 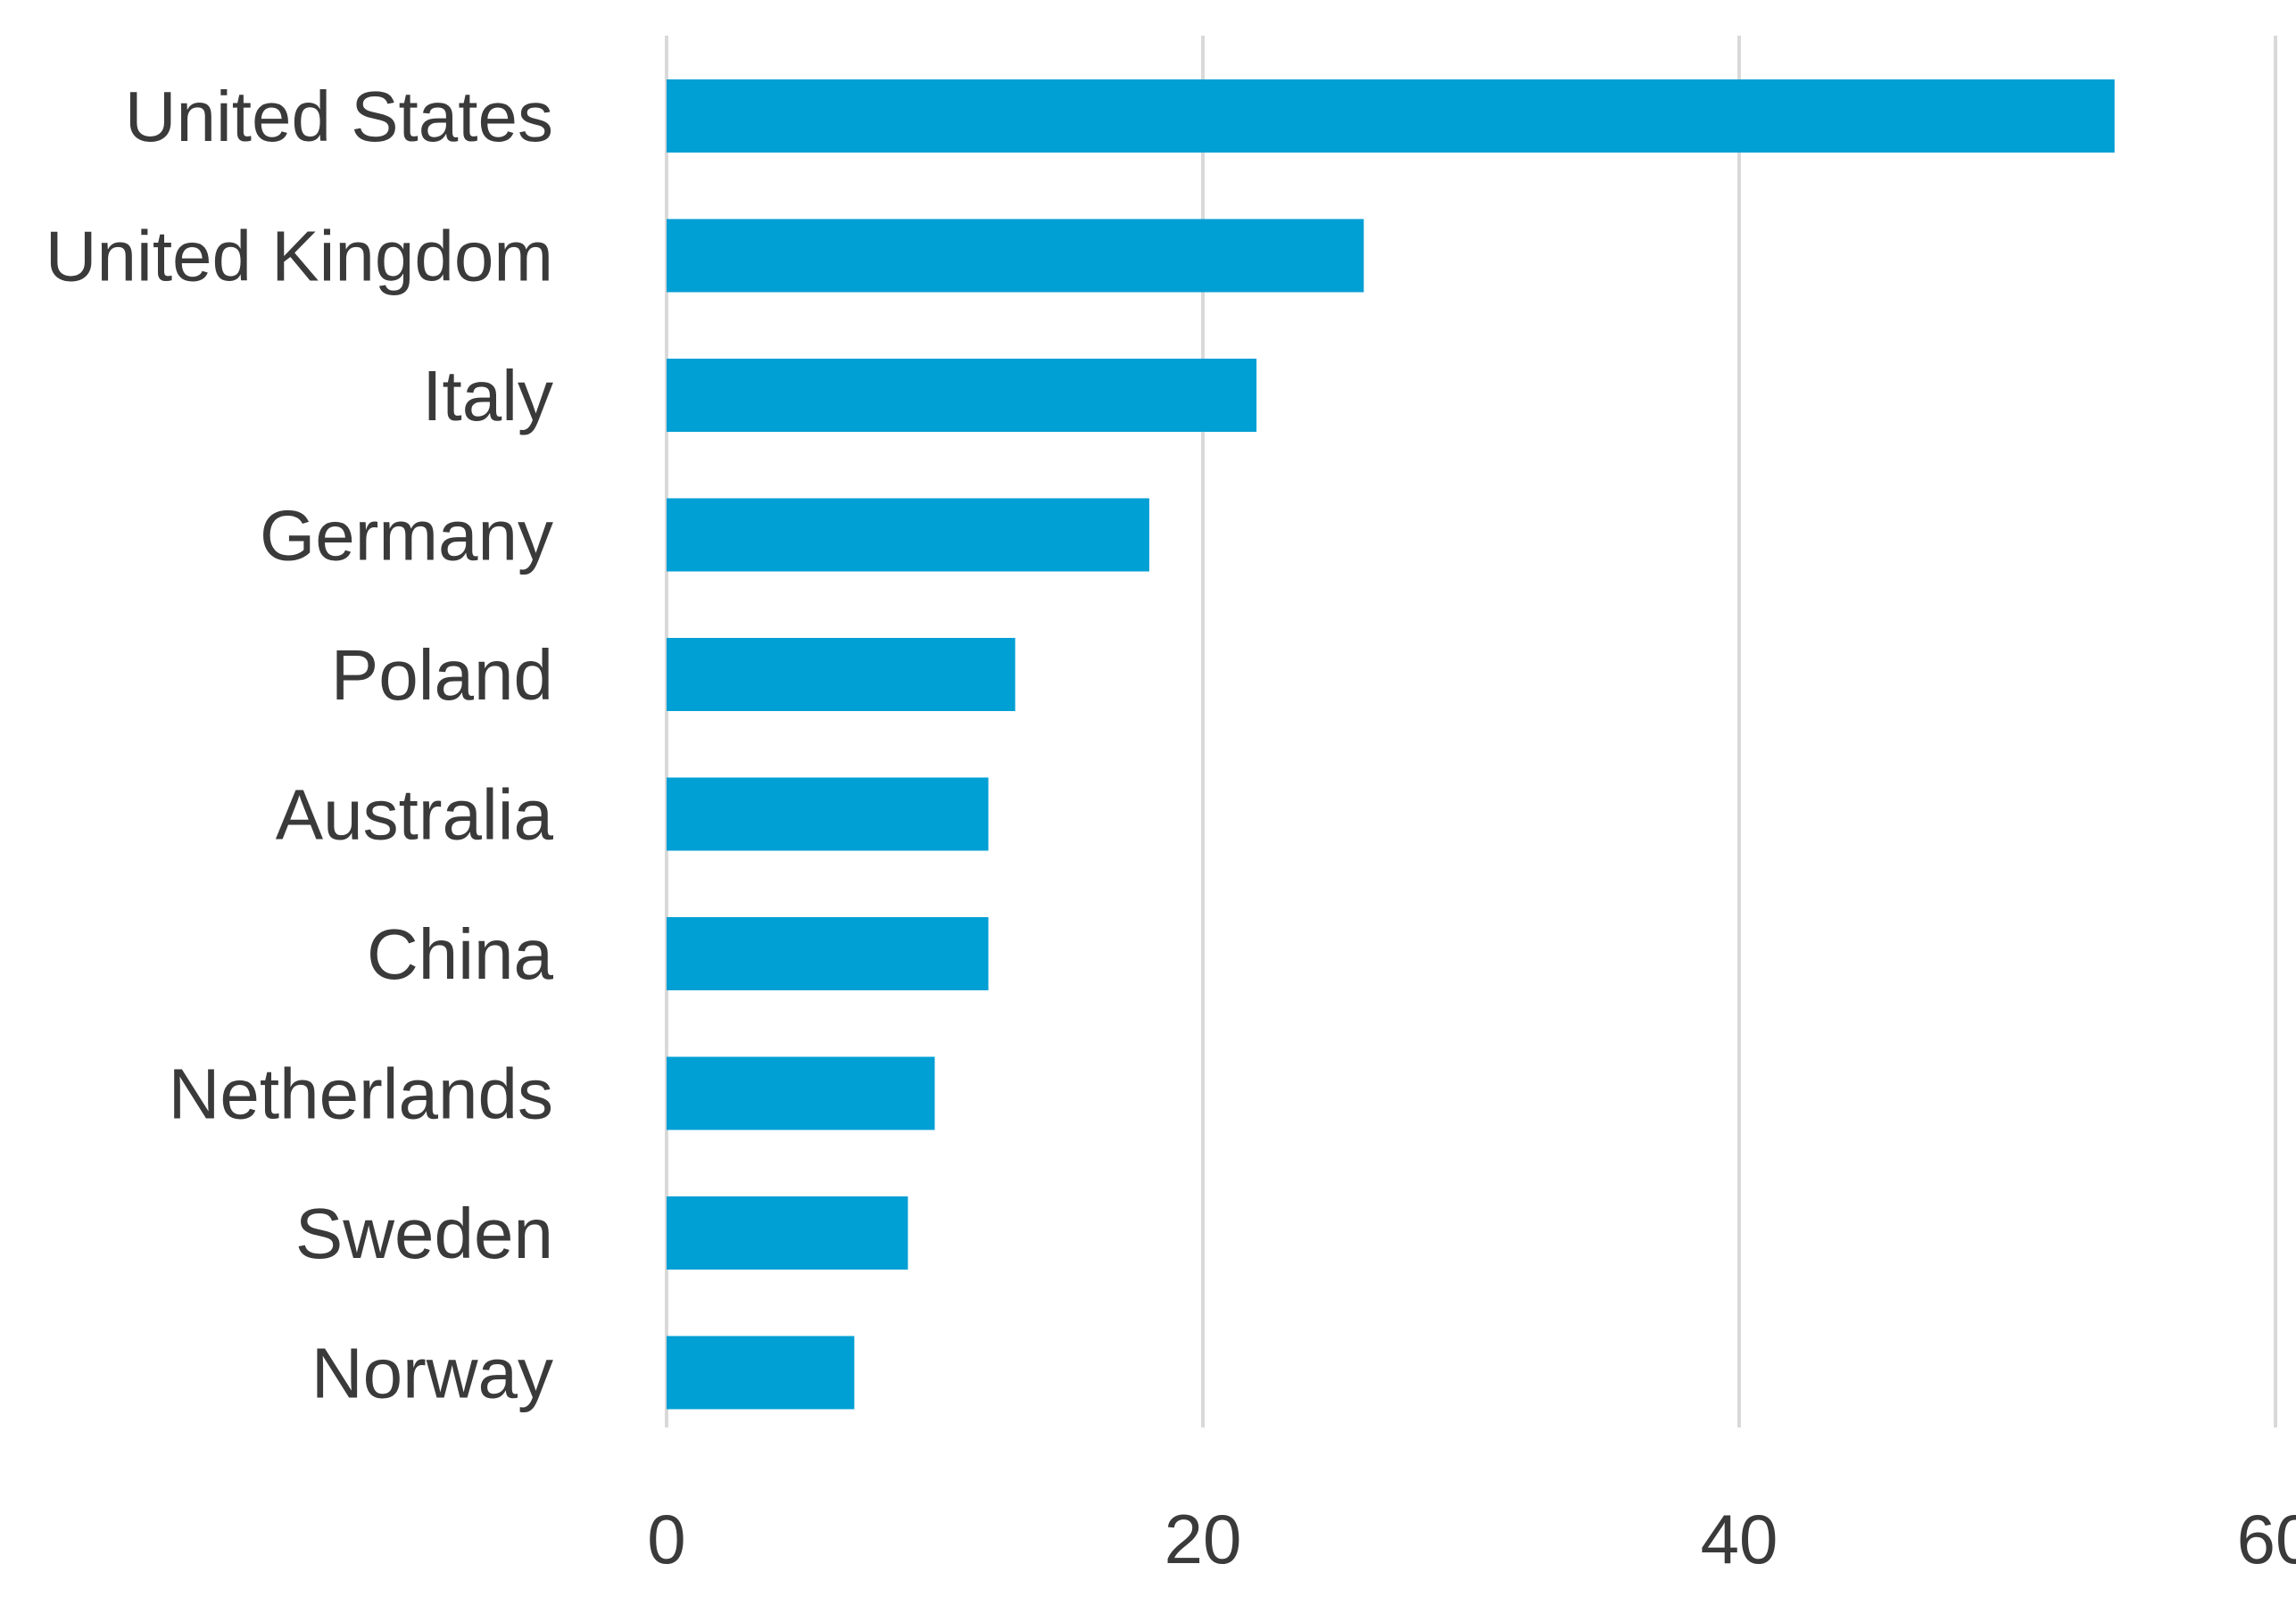 I want to click on bar-united-kingdom, so click(x=1015, y=256).